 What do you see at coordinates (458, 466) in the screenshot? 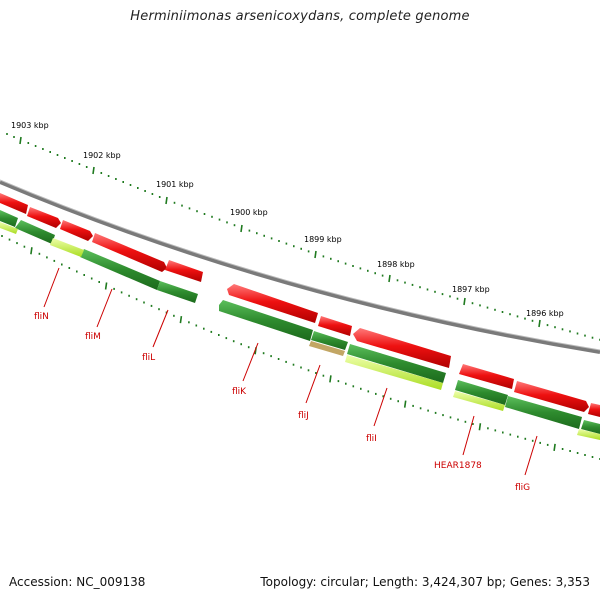
I see `gene-label-hear1878: HEAR1878` at bounding box center [458, 466].